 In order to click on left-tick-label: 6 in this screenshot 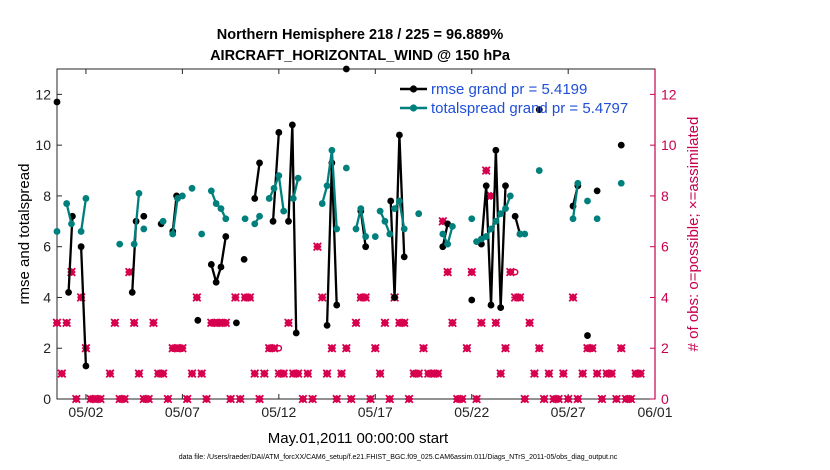, I will do `click(47, 247)`.